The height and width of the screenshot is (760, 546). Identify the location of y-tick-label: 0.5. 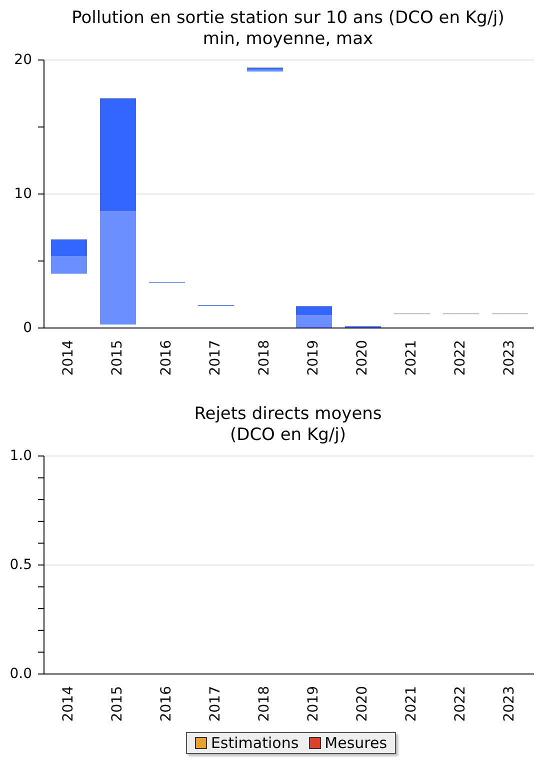
(21, 565).